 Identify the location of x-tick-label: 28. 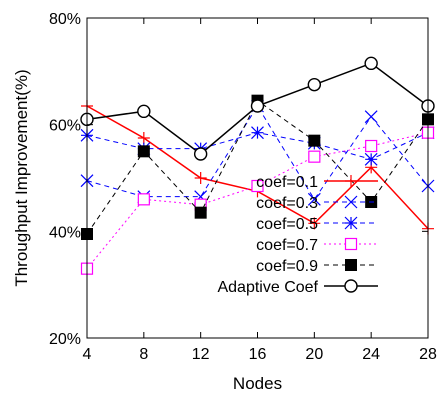
(428, 354).